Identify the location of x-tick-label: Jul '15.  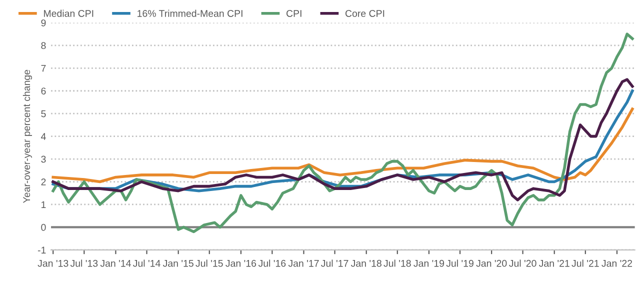
(209, 263).